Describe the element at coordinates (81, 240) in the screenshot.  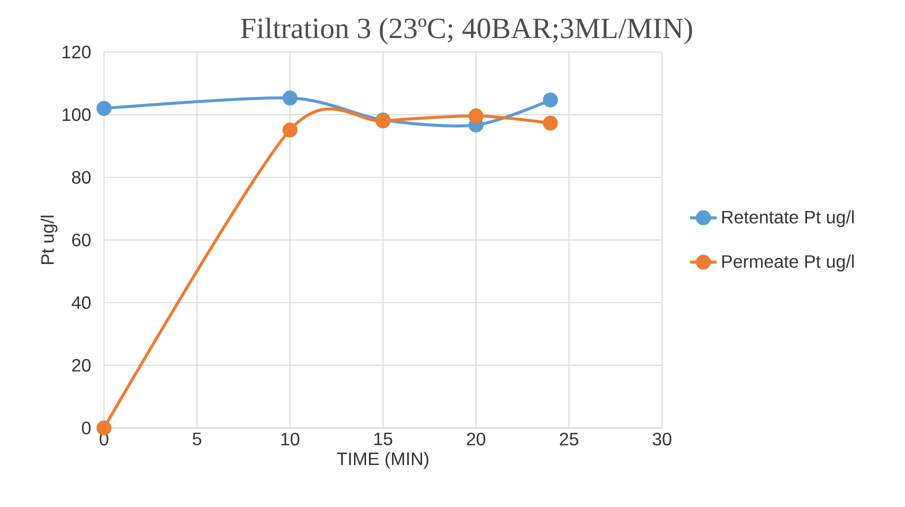
I see `y-tick-label: 60` at that location.